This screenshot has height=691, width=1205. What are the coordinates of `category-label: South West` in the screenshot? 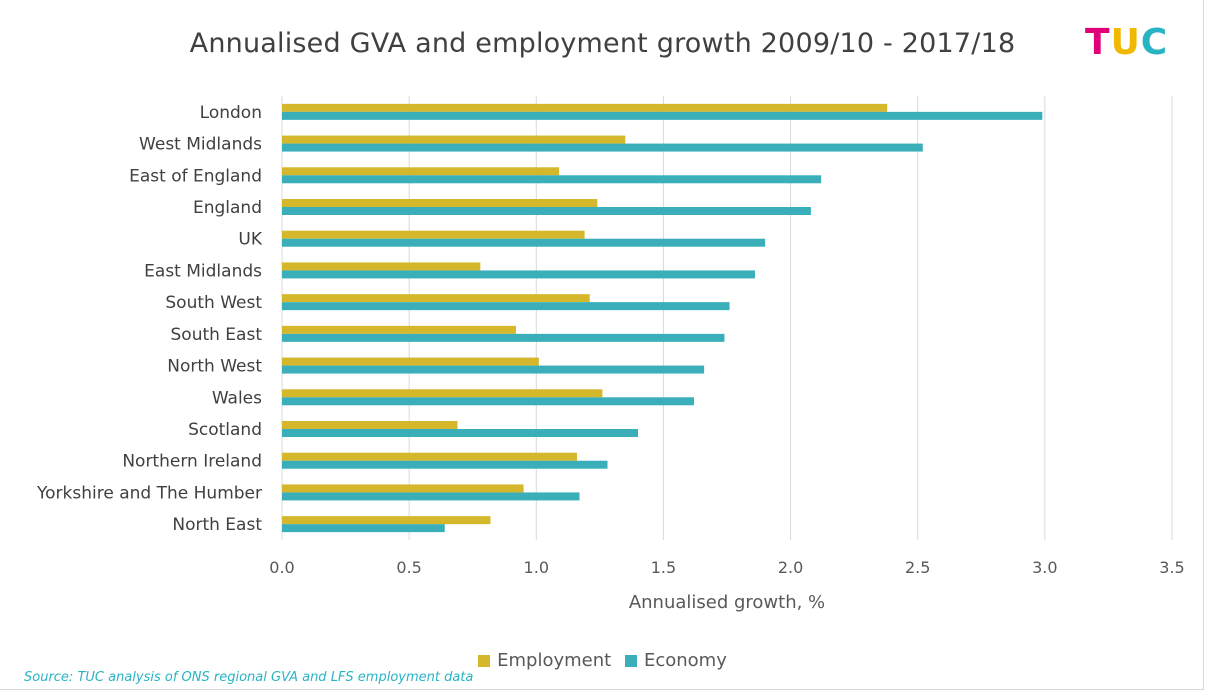 It's located at (213, 303).